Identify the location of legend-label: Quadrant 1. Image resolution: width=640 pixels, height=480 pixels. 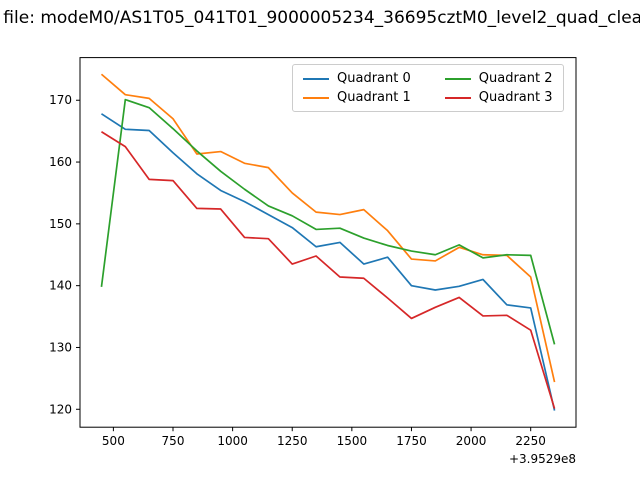
(374, 97).